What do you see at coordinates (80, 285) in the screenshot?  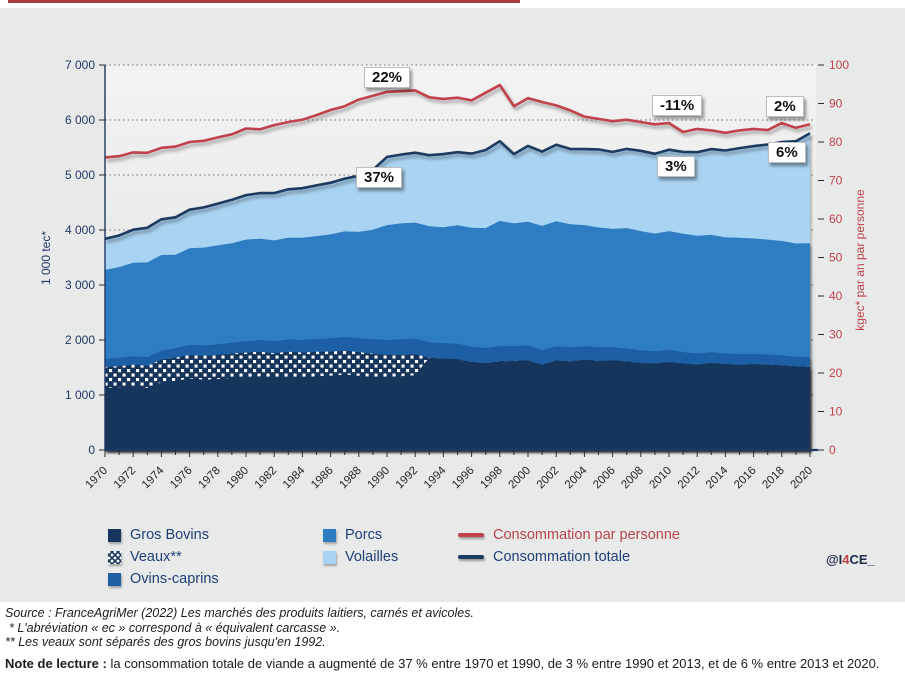 I see `left-tick-label: 3 000` at bounding box center [80, 285].